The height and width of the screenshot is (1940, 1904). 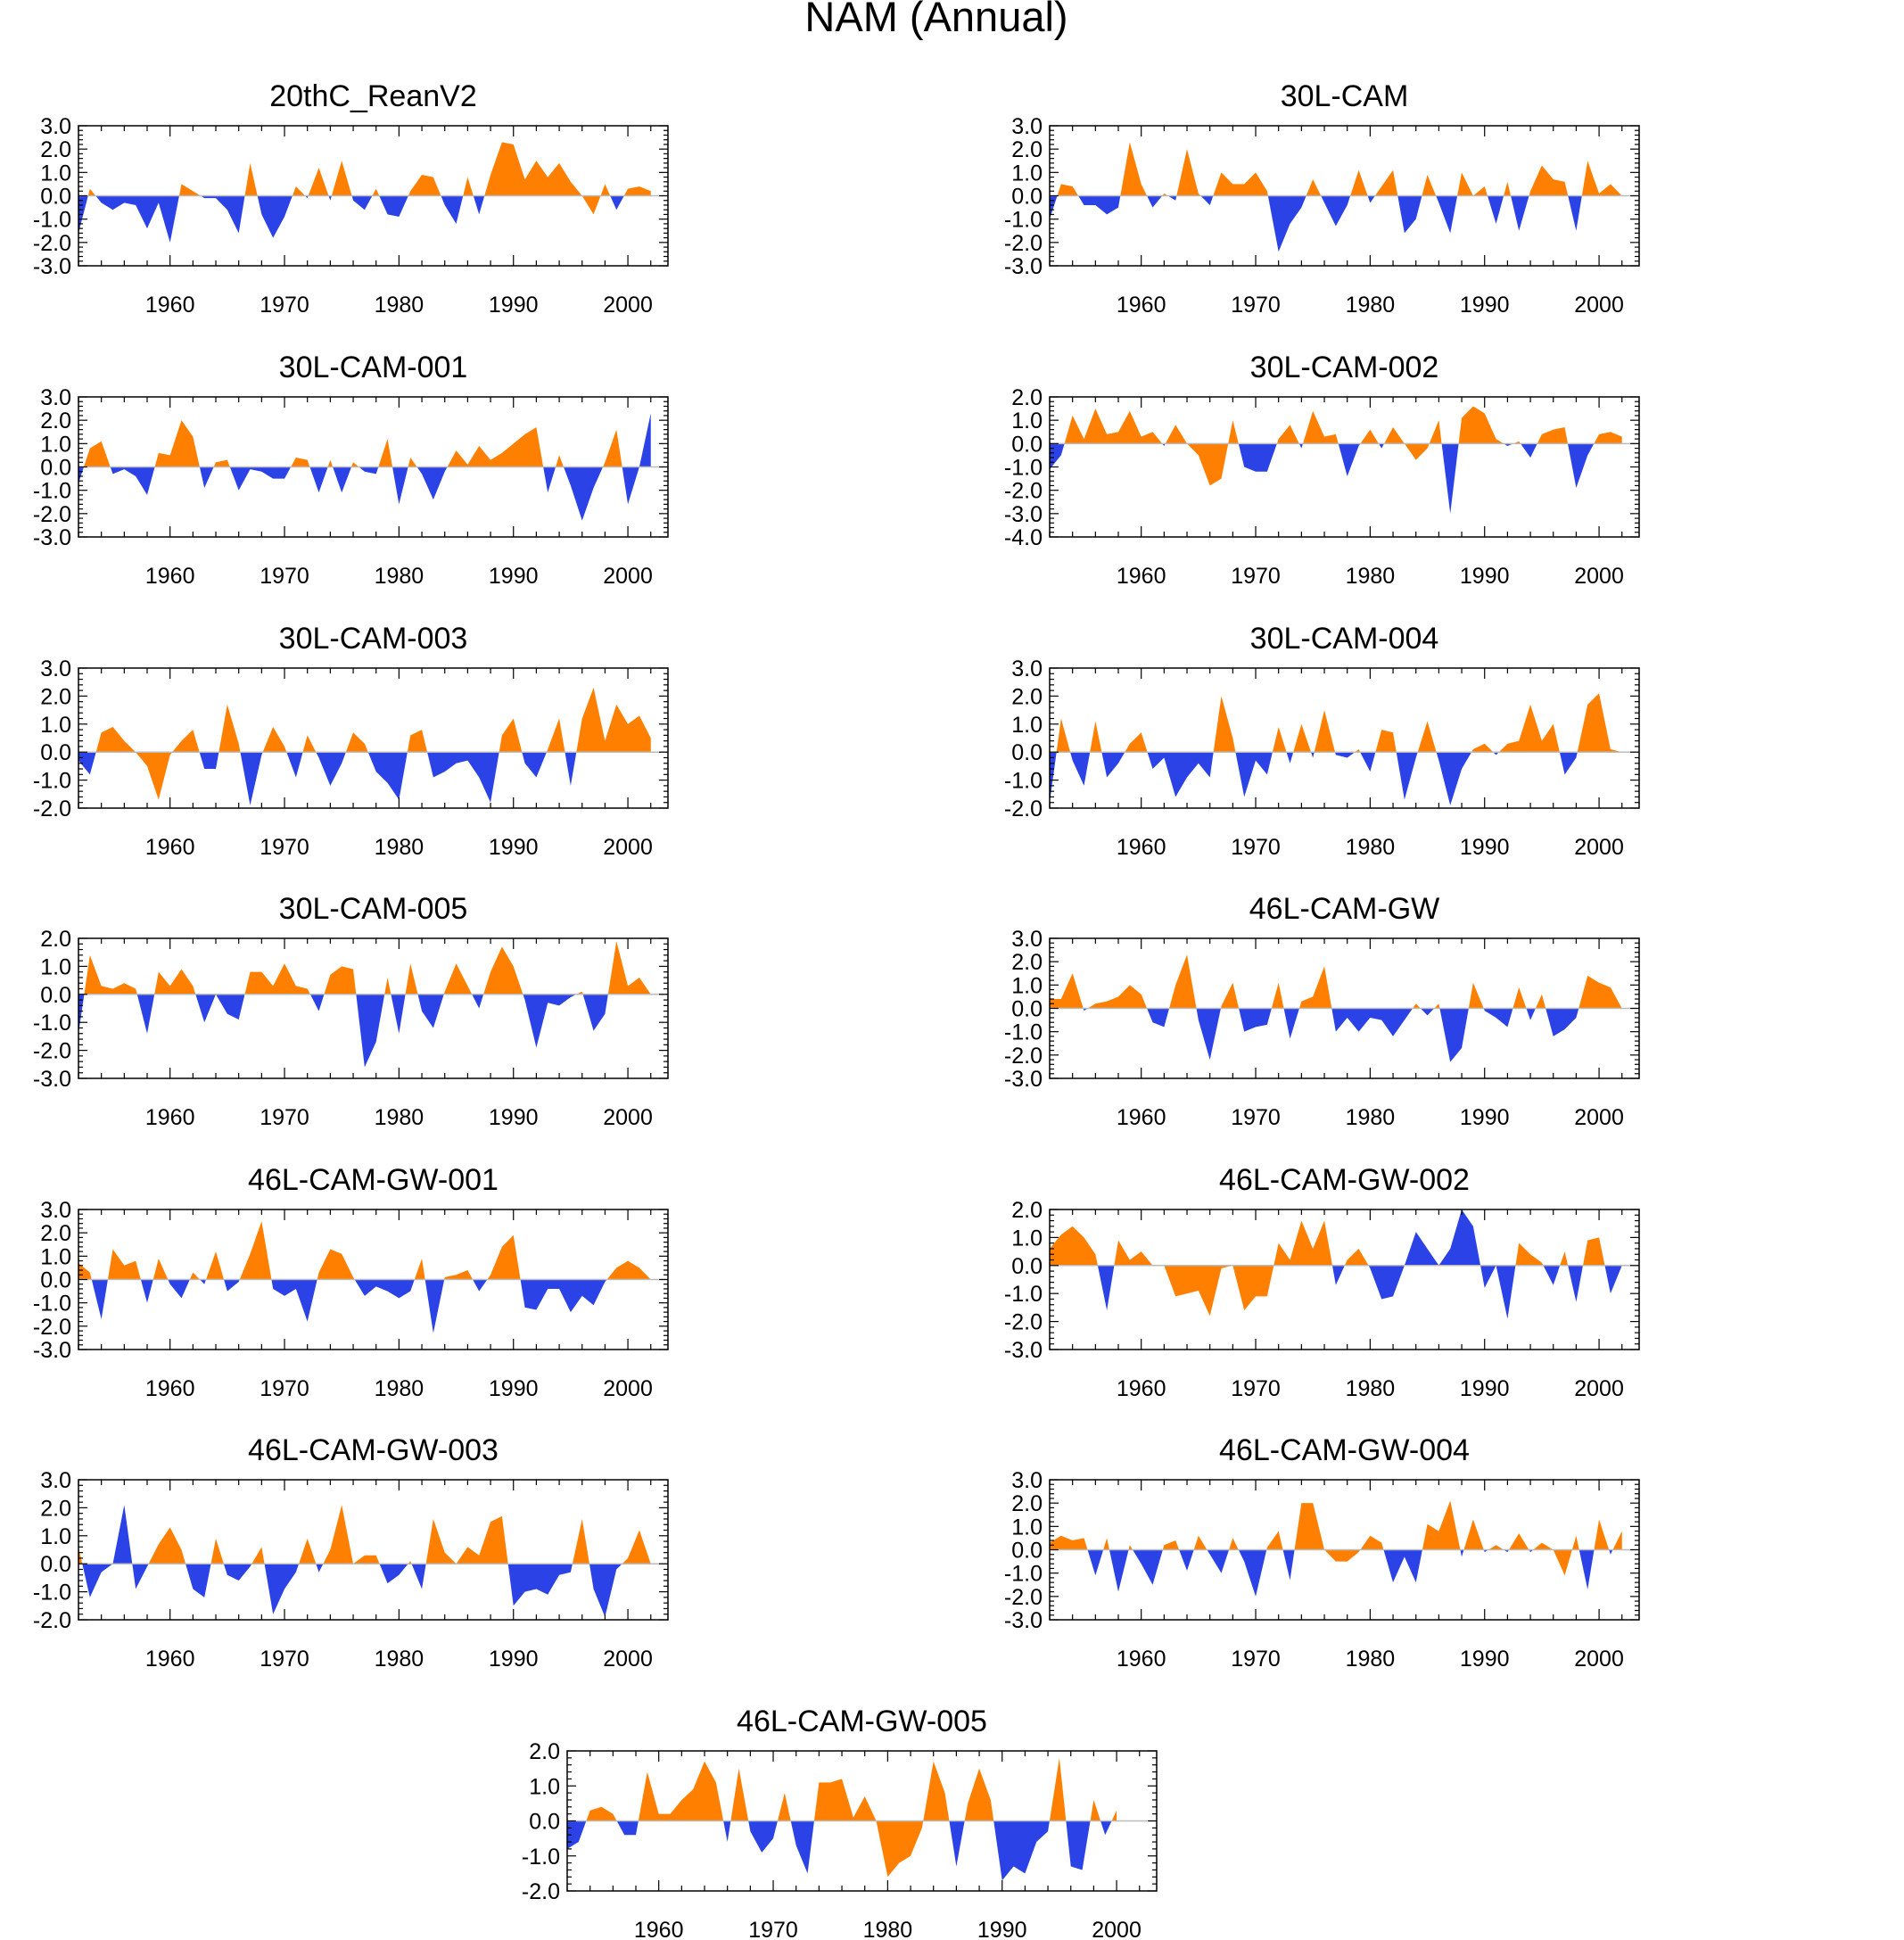 What do you see at coordinates (374, 1008) in the screenshot?
I see `plot-frame` at bounding box center [374, 1008].